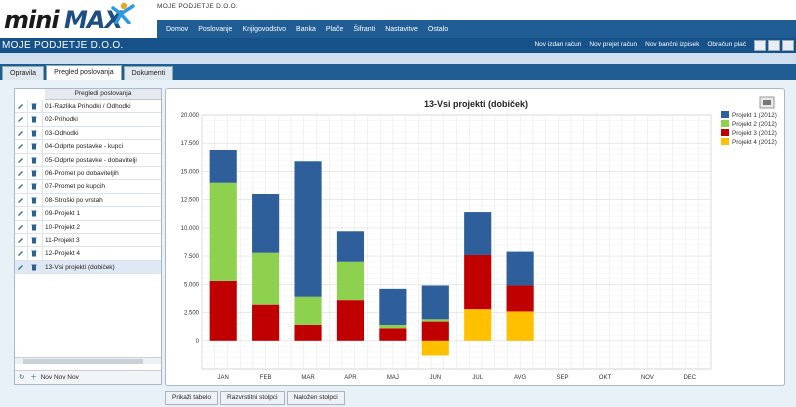  Describe the element at coordinates (252, 398) in the screenshot. I see `sorted-columns-button: Razvrstitni stolpci` at that location.